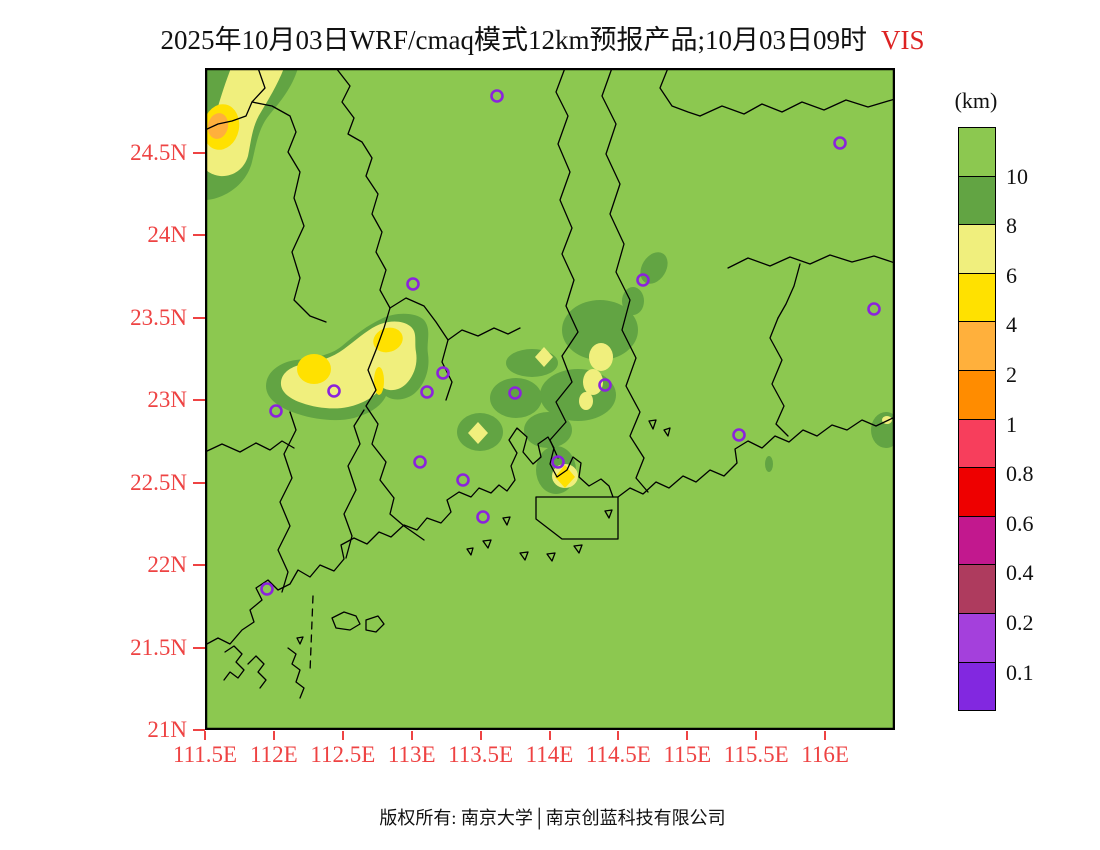 This screenshot has height=850, width=1100. I want to click on colorbar-tick-label: 10, so click(1017, 176).